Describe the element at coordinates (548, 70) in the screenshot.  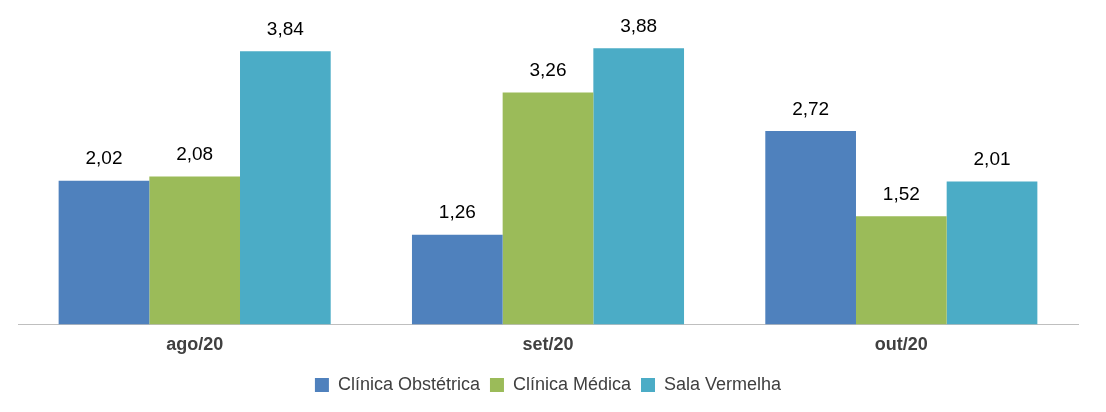
I see `data-label: 3,26` at that location.